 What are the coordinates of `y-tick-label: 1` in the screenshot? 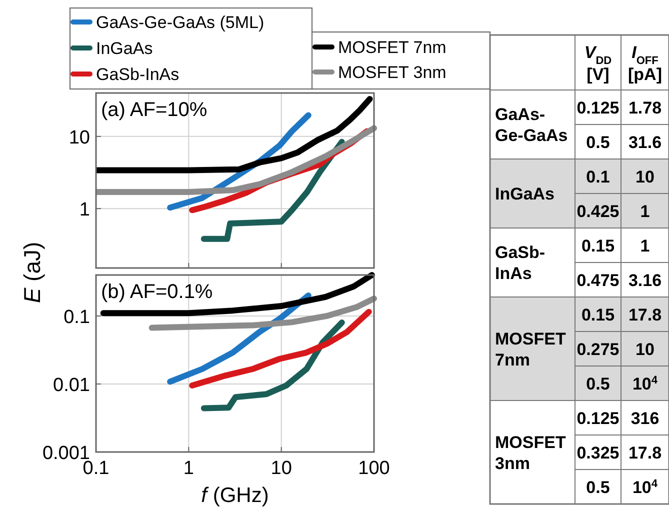 It's located at (84, 210).